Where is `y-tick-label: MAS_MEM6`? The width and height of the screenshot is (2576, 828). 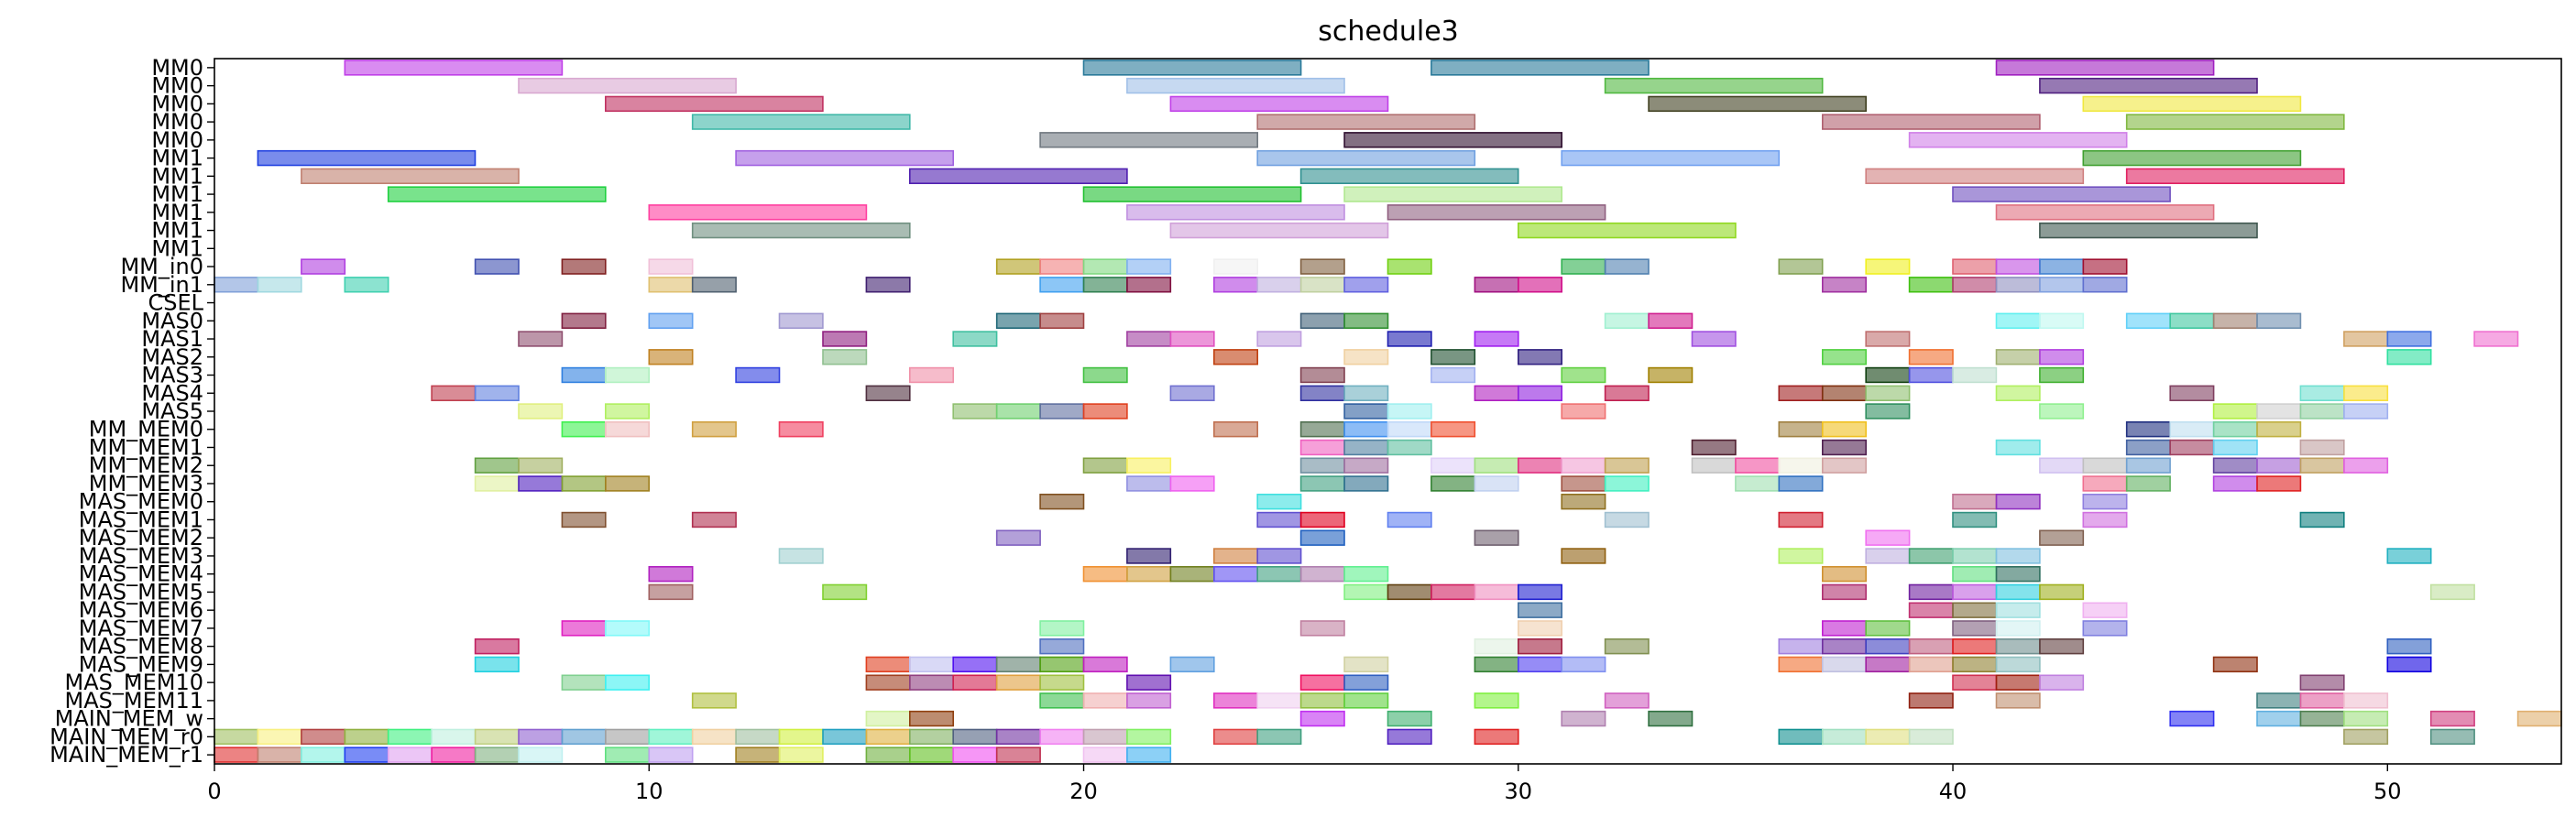 y-tick-label: MAS_MEM6 is located at coordinates (141, 610).